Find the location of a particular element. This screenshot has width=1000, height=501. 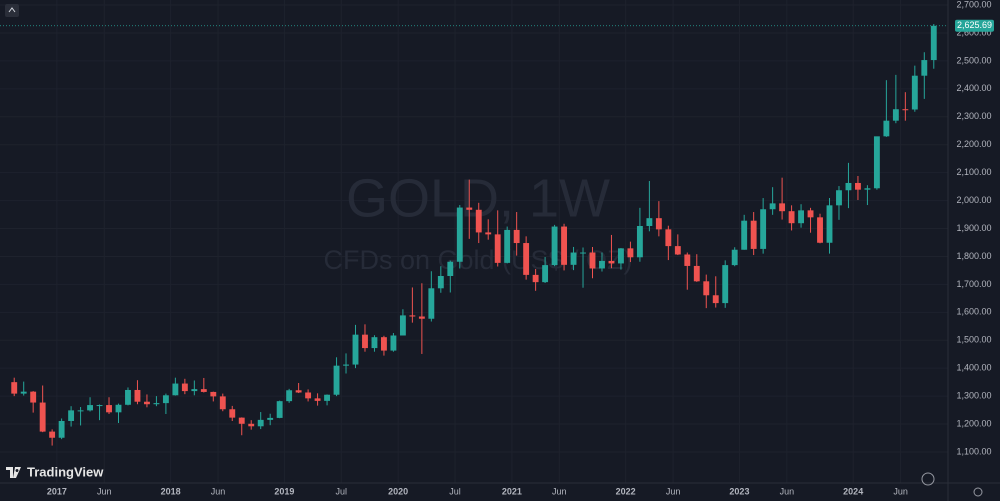

y-tick-label: 2,000.00 is located at coordinates (973, 200).